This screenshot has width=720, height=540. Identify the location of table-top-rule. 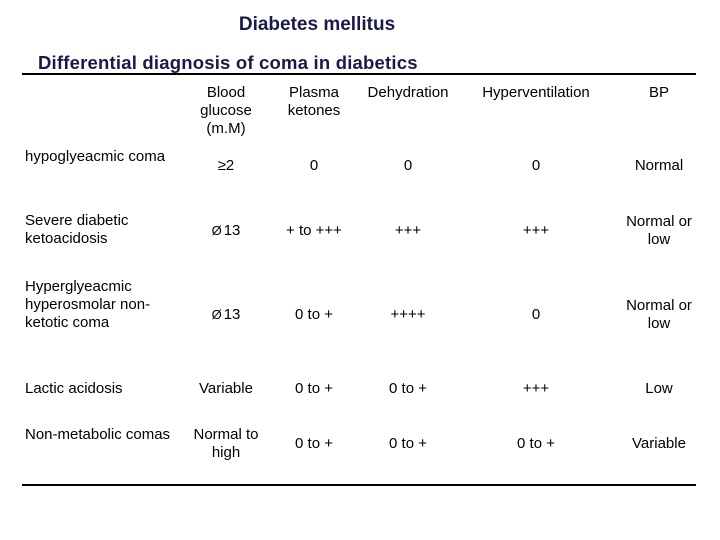
(359, 74).